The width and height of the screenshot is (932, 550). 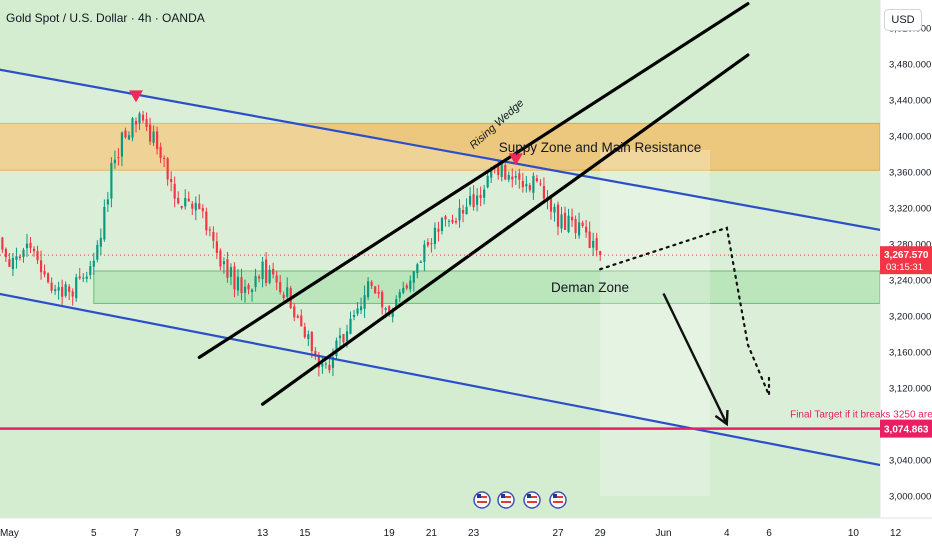 What do you see at coordinates (910, 389) in the screenshot?
I see `y-tick-label: 3,120.000` at bounding box center [910, 389].